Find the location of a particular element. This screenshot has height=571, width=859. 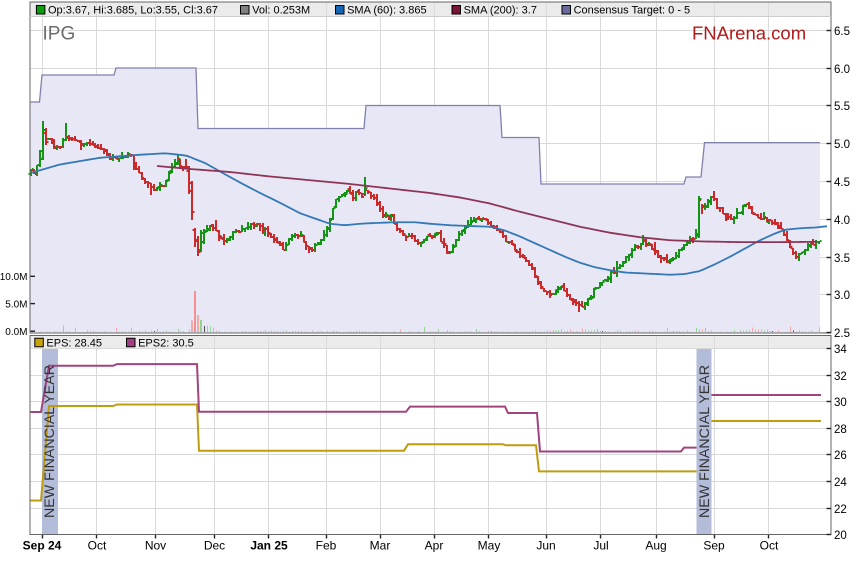

svg-text: 26 is located at coordinates (840, 456).